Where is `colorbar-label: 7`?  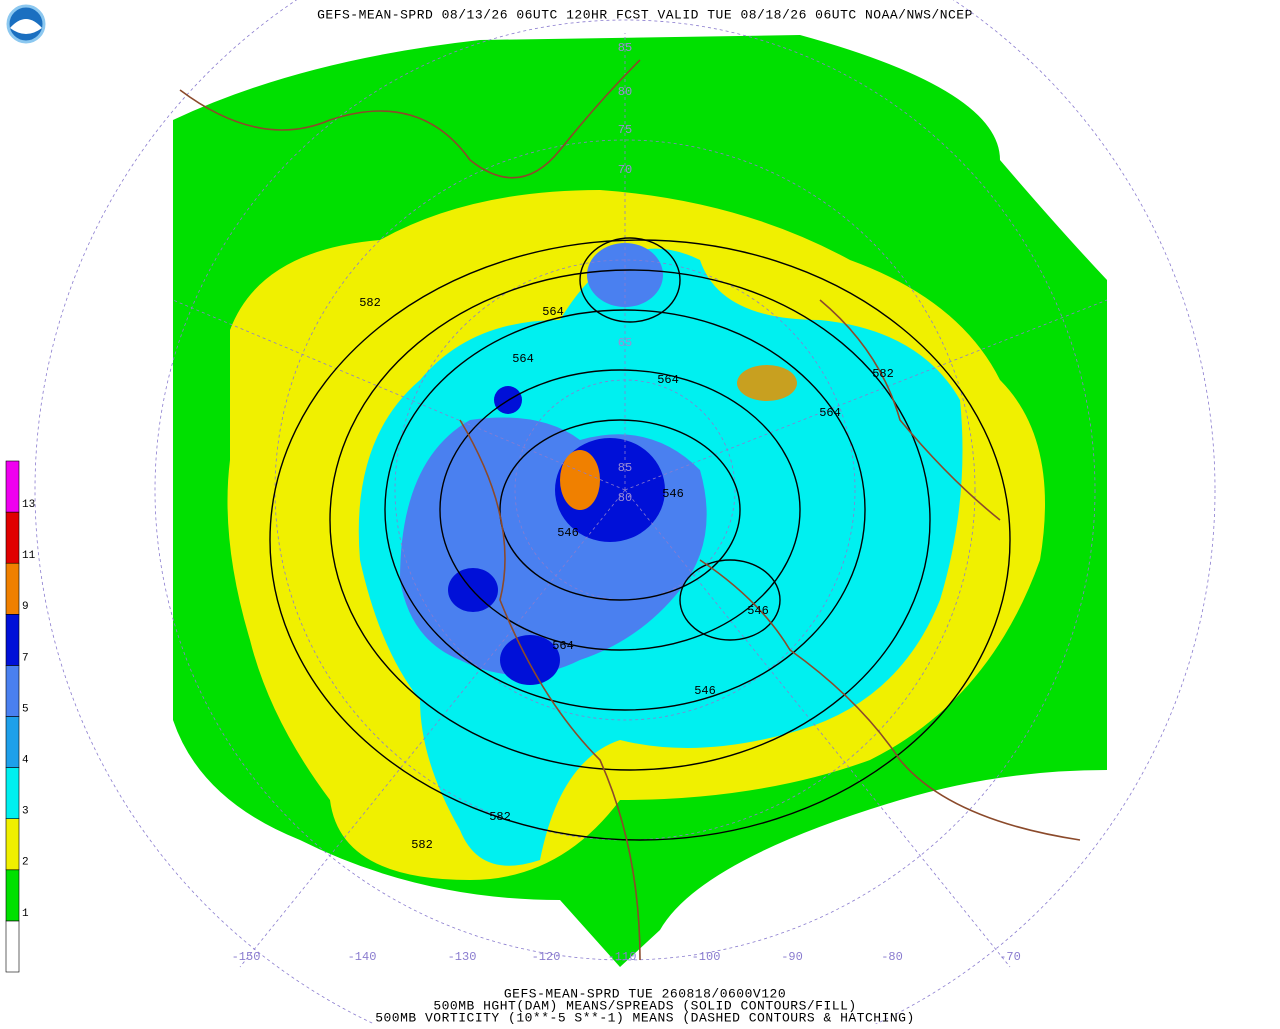 colorbar-label: 7 is located at coordinates (25, 658).